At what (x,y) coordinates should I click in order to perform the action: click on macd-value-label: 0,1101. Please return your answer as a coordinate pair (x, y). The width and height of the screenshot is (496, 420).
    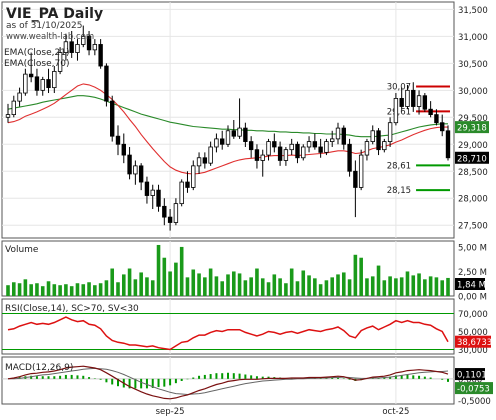
    Looking at the image, I should click on (472, 376).